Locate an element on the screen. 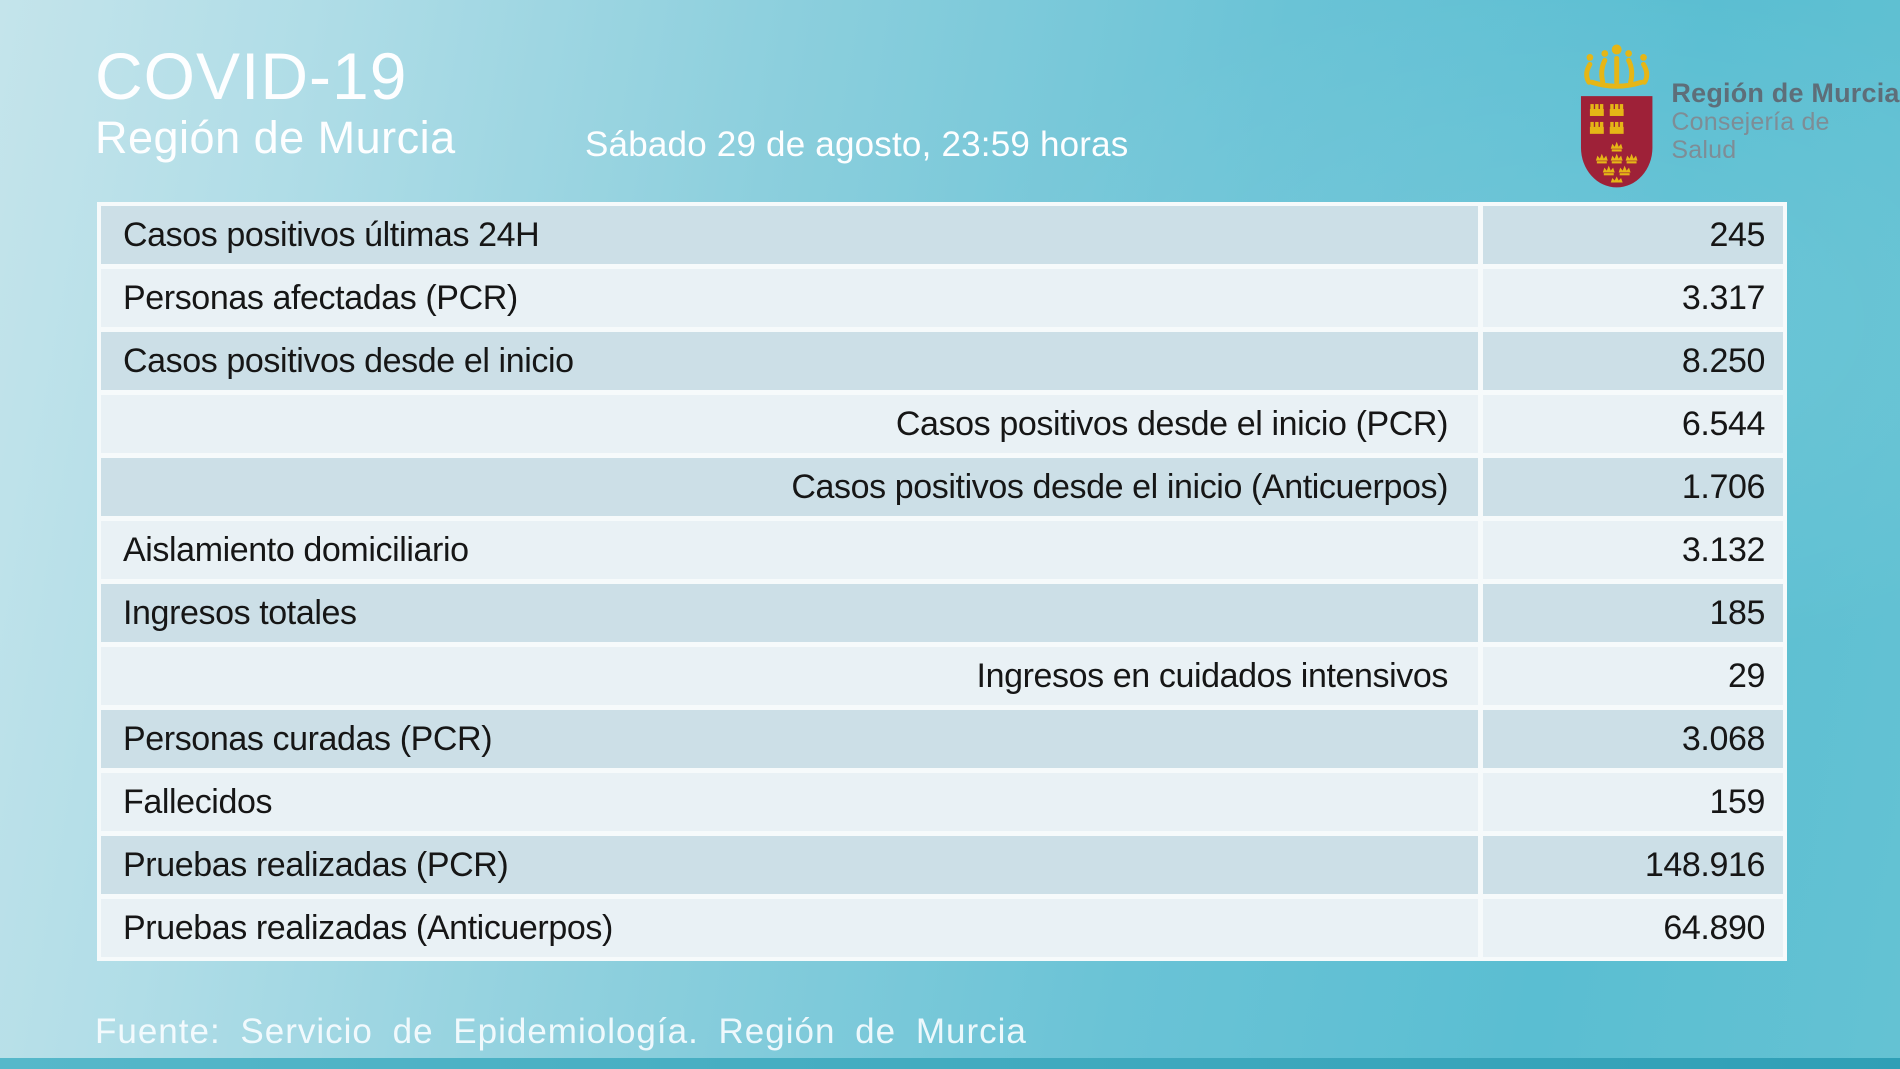 The width and height of the screenshot is (1900, 1069). crowns-icon is located at coordinates (1616, 162).